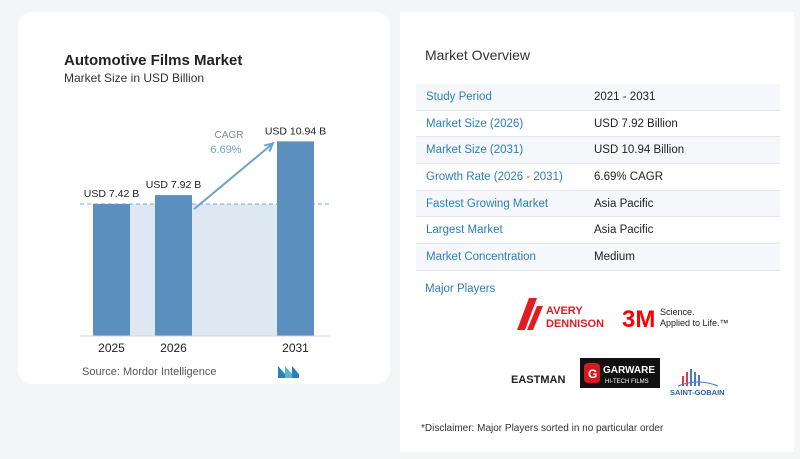 The width and height of the screenshot is (800, 459). I want to click on chart-subtitle: Market Size in USD Billion, so click(134, 78).